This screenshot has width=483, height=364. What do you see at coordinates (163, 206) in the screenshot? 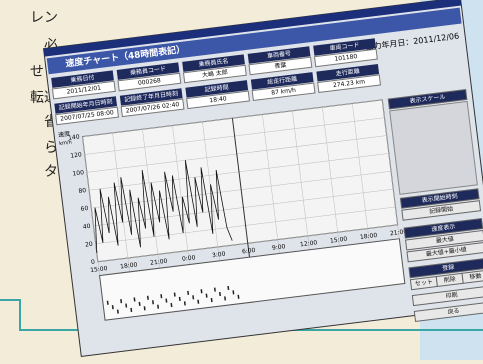
I see `speed-line` at bounding box center [163, 206].